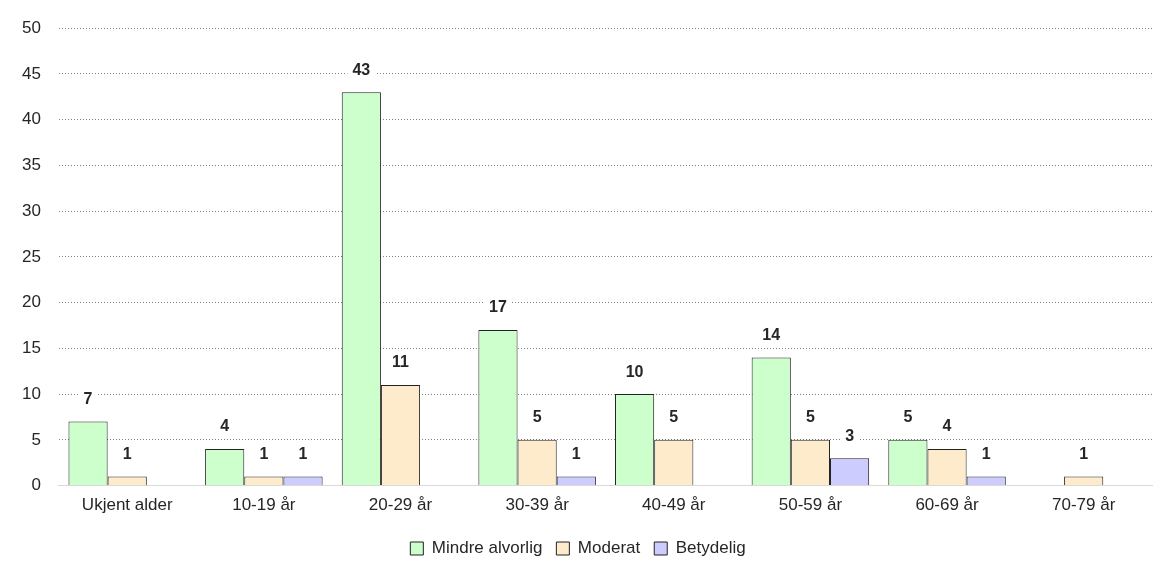  Describe the element at coordinates (400, 505) in the screenshot. I see `x-tick-label: 20-29 år` at that location.